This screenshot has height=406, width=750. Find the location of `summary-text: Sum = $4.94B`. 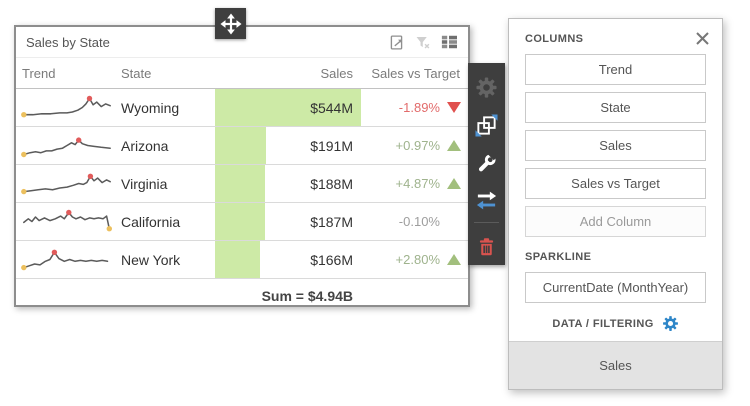

summary-text: Sum = $4.94B is located at coordinates (307, 295).